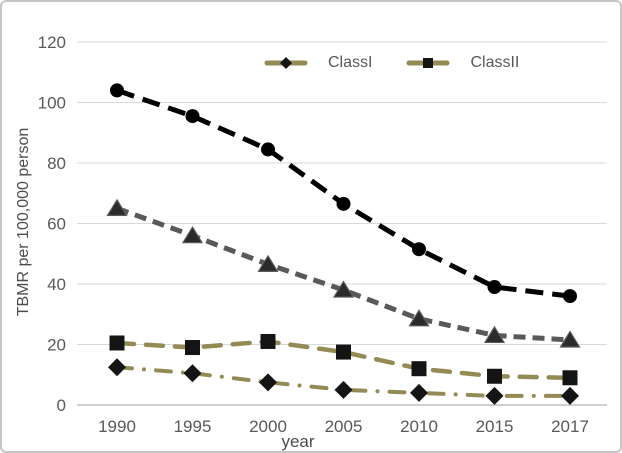 This screenshot has width=622, height=453. What do you see at coordinates (495, 62) in the screenshot?
I see `legend-label-classii: ClassII` at bounding box center [495, 62].